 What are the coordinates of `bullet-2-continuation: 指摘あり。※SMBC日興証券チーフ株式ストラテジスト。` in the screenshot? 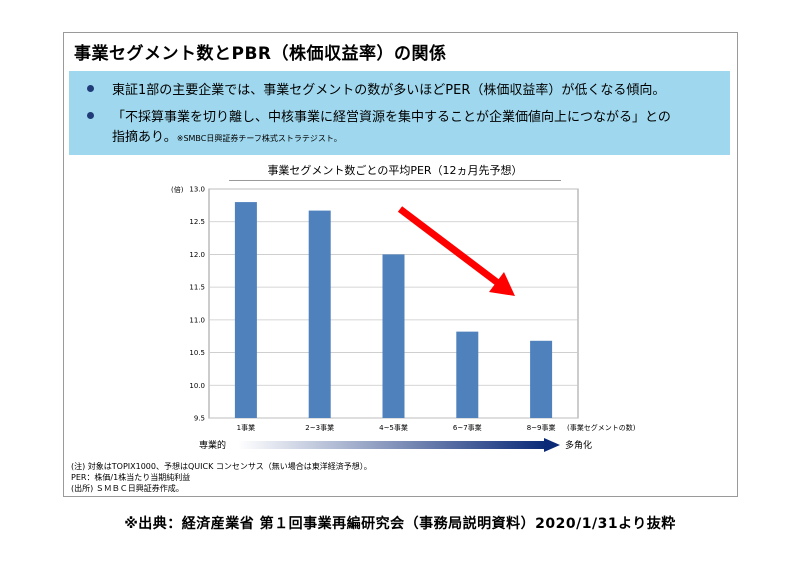 It's located at (227, 135).